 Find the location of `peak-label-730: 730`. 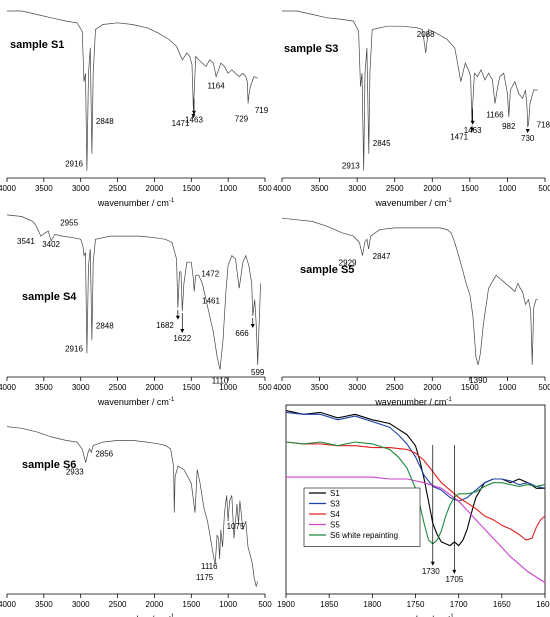

peak-label-730: 730 is located at coordinates (528, 138).